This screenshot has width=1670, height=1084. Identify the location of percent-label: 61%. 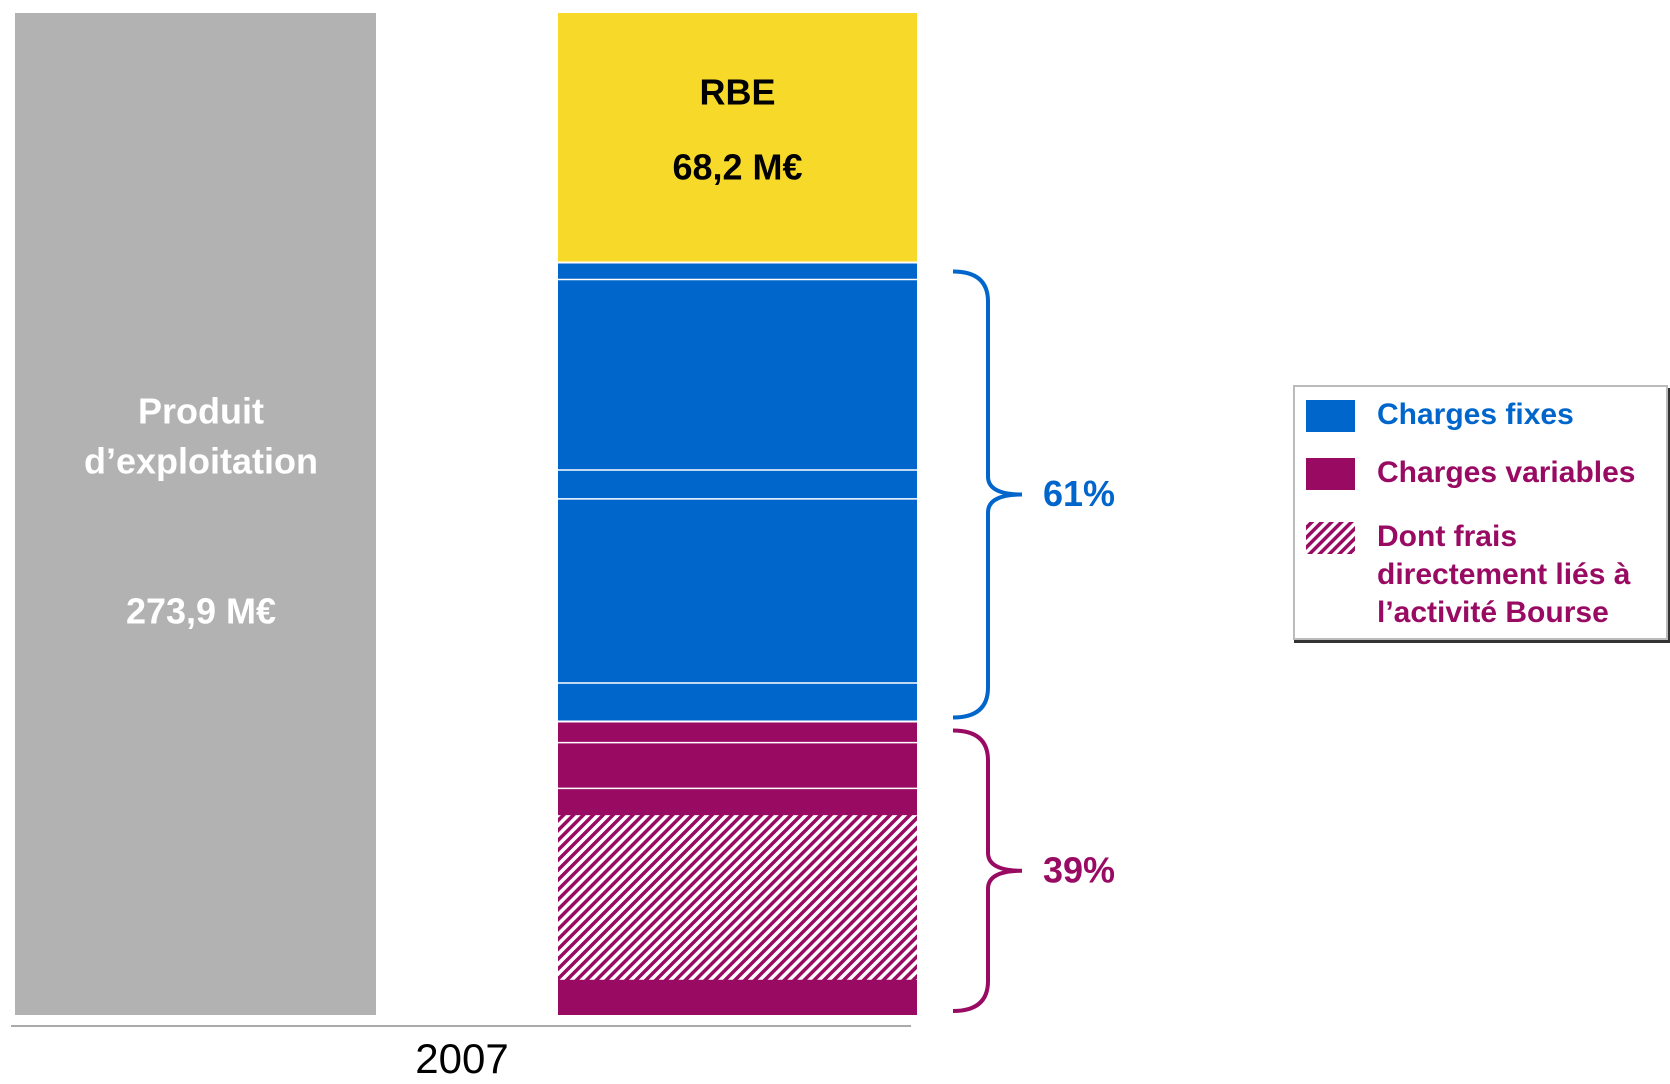
(1079, 493).